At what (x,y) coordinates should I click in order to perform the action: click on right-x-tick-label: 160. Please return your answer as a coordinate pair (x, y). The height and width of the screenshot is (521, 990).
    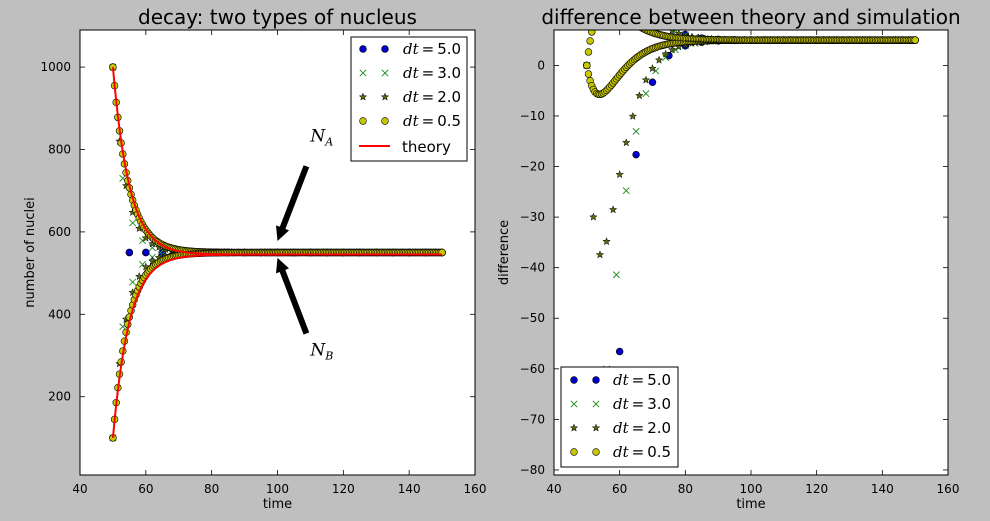
    Looking at the image, I should click on (948, 489).